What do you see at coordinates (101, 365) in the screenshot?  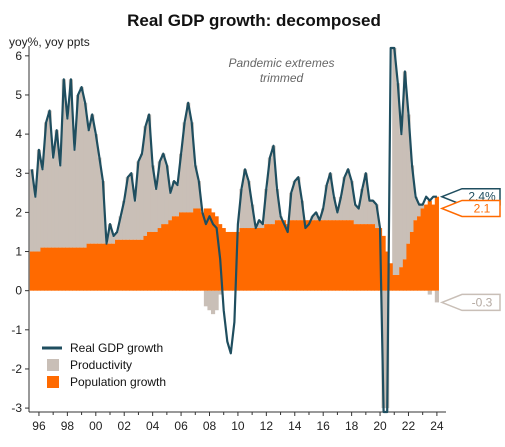 I see `legend-label-productivity: Productivity` at bounding box center [101, 365].